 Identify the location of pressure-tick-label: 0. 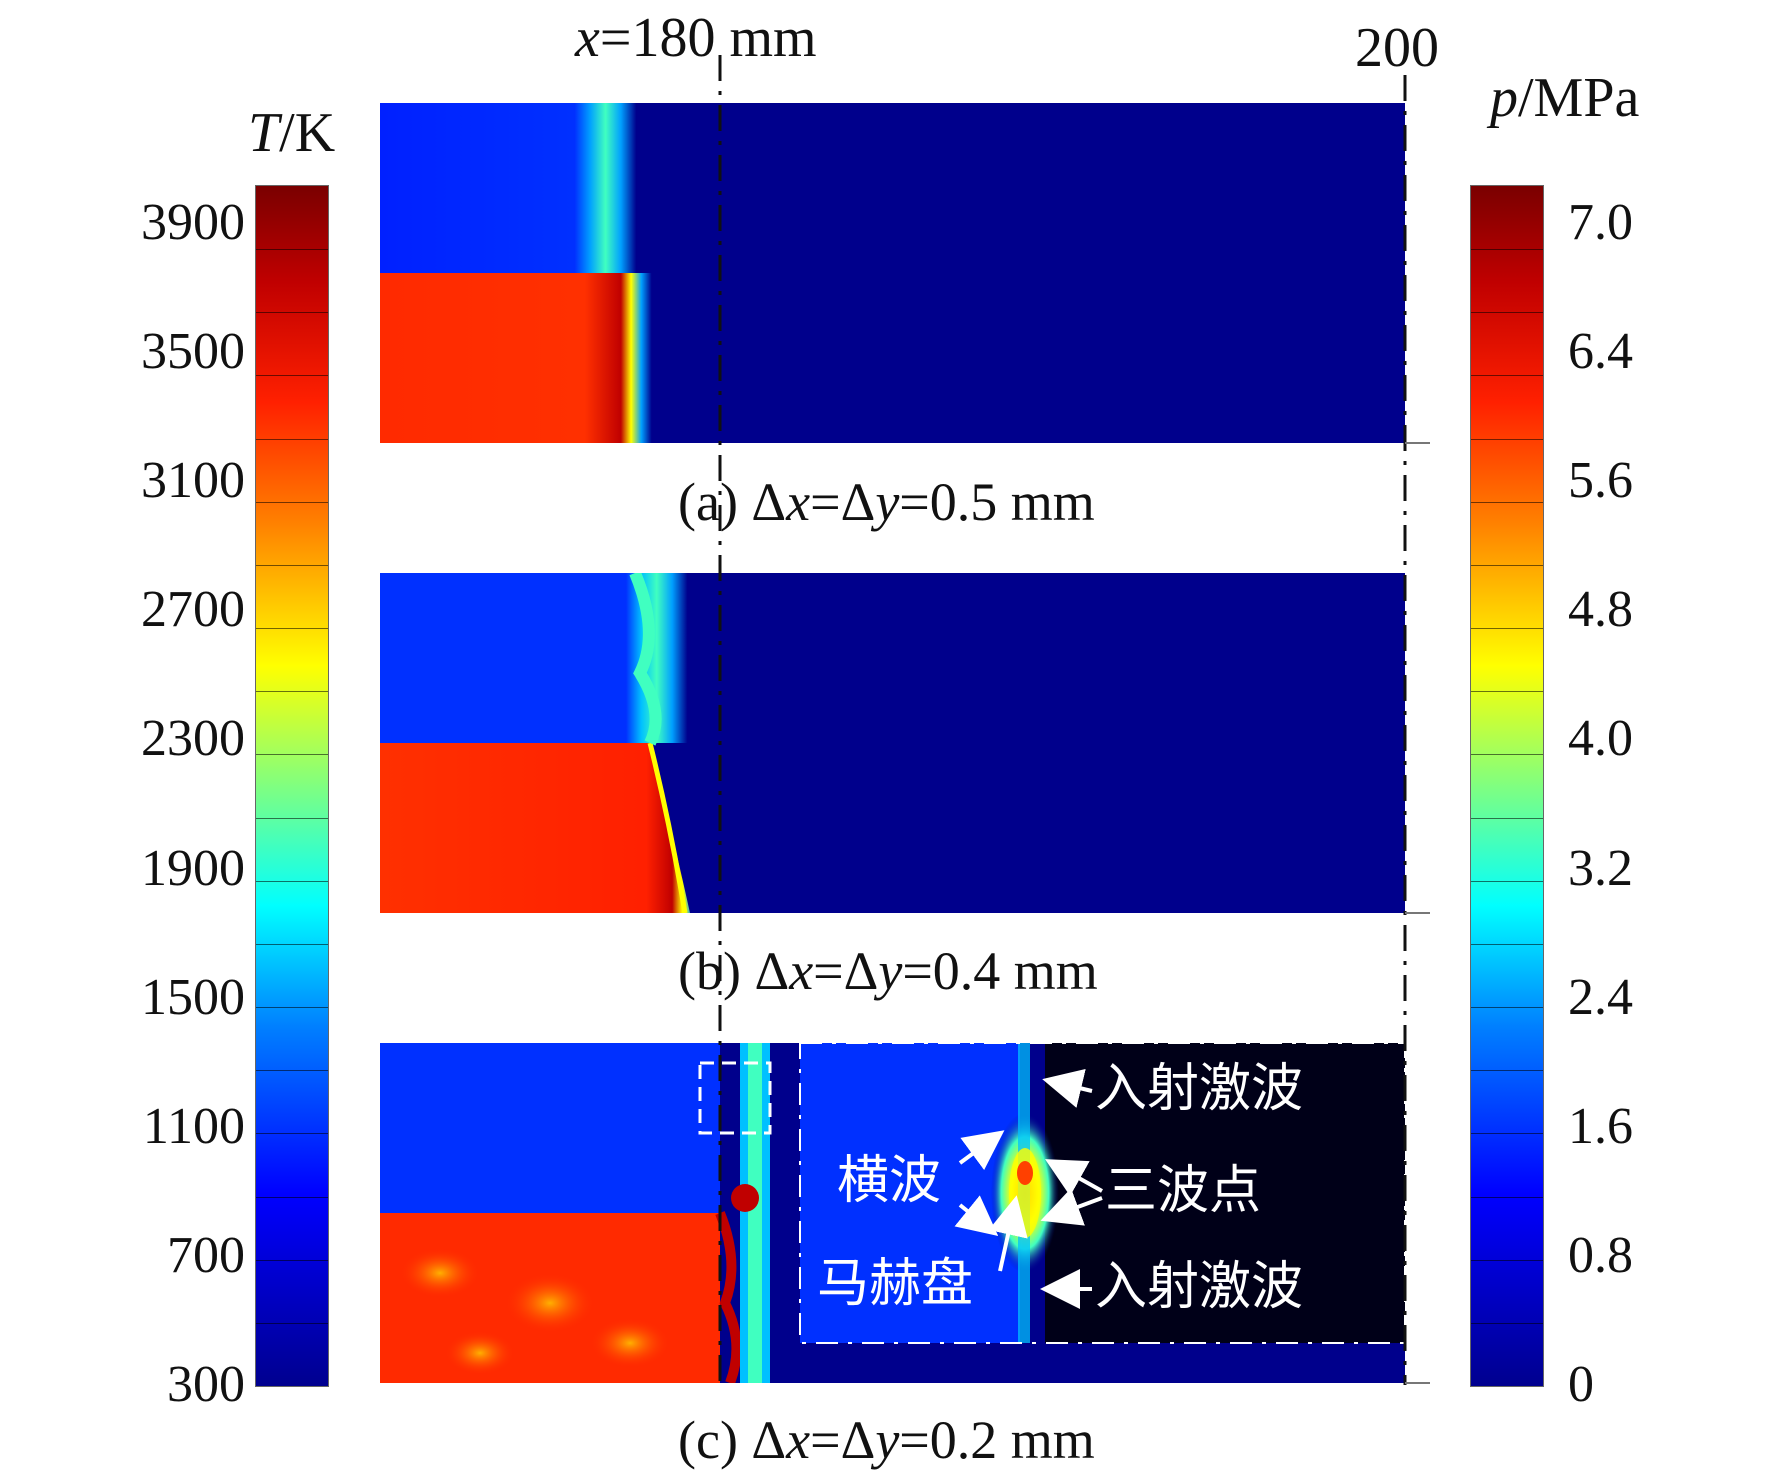
(1581, 1384).